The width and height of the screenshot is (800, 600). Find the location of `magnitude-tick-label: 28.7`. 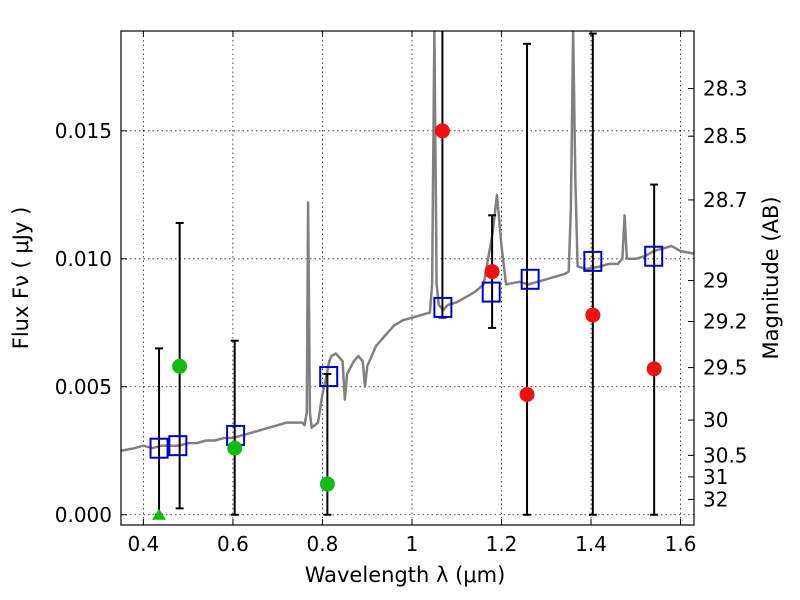

magnitude-tick-label: 28.7 is located at coordinates (725, 200).